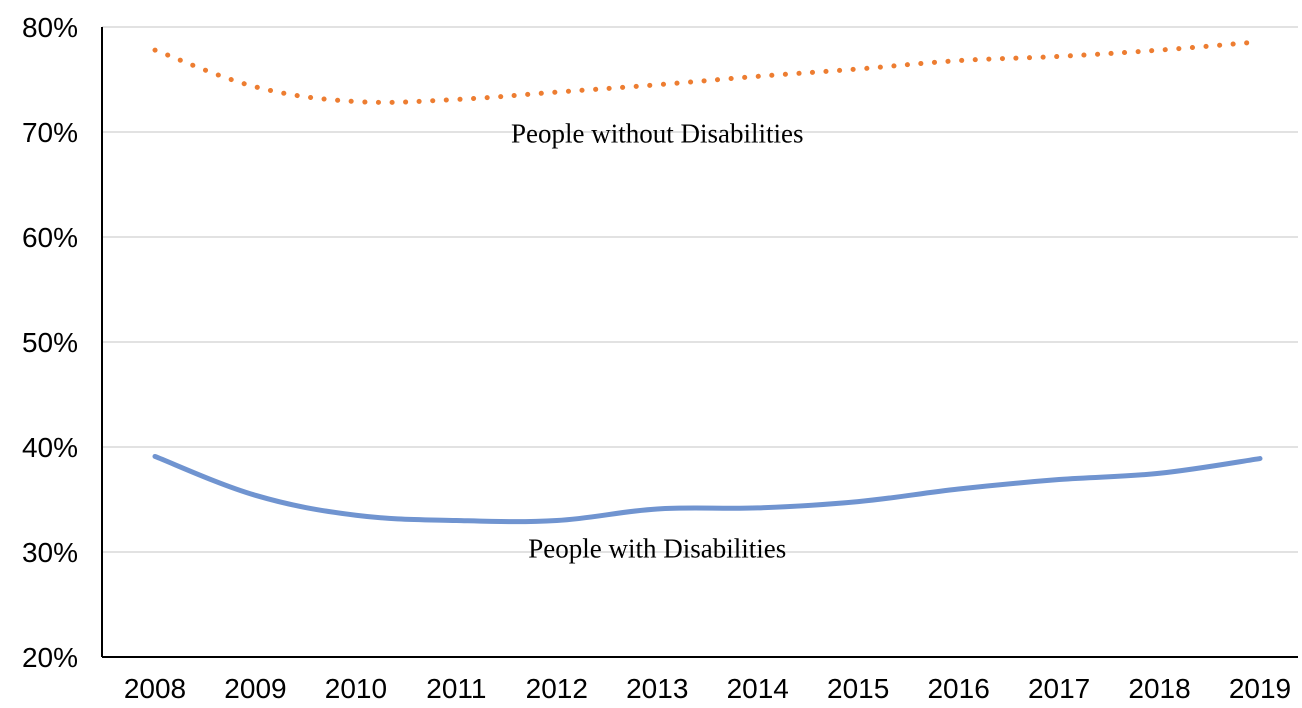 This screenshot has width=1302, height=708. What do you see at coordinates (557, 688) in the screenshot?
I see `x-tick-label: 2012` at bounding box center [557, 688].